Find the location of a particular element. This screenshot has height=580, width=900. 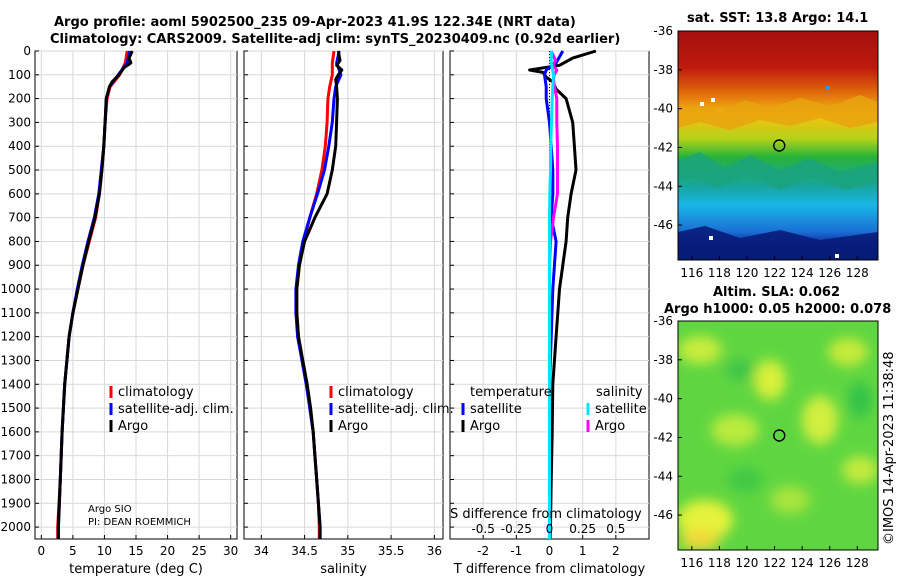

map-tick-label-y: -42 is located at coordinates (663, 437).